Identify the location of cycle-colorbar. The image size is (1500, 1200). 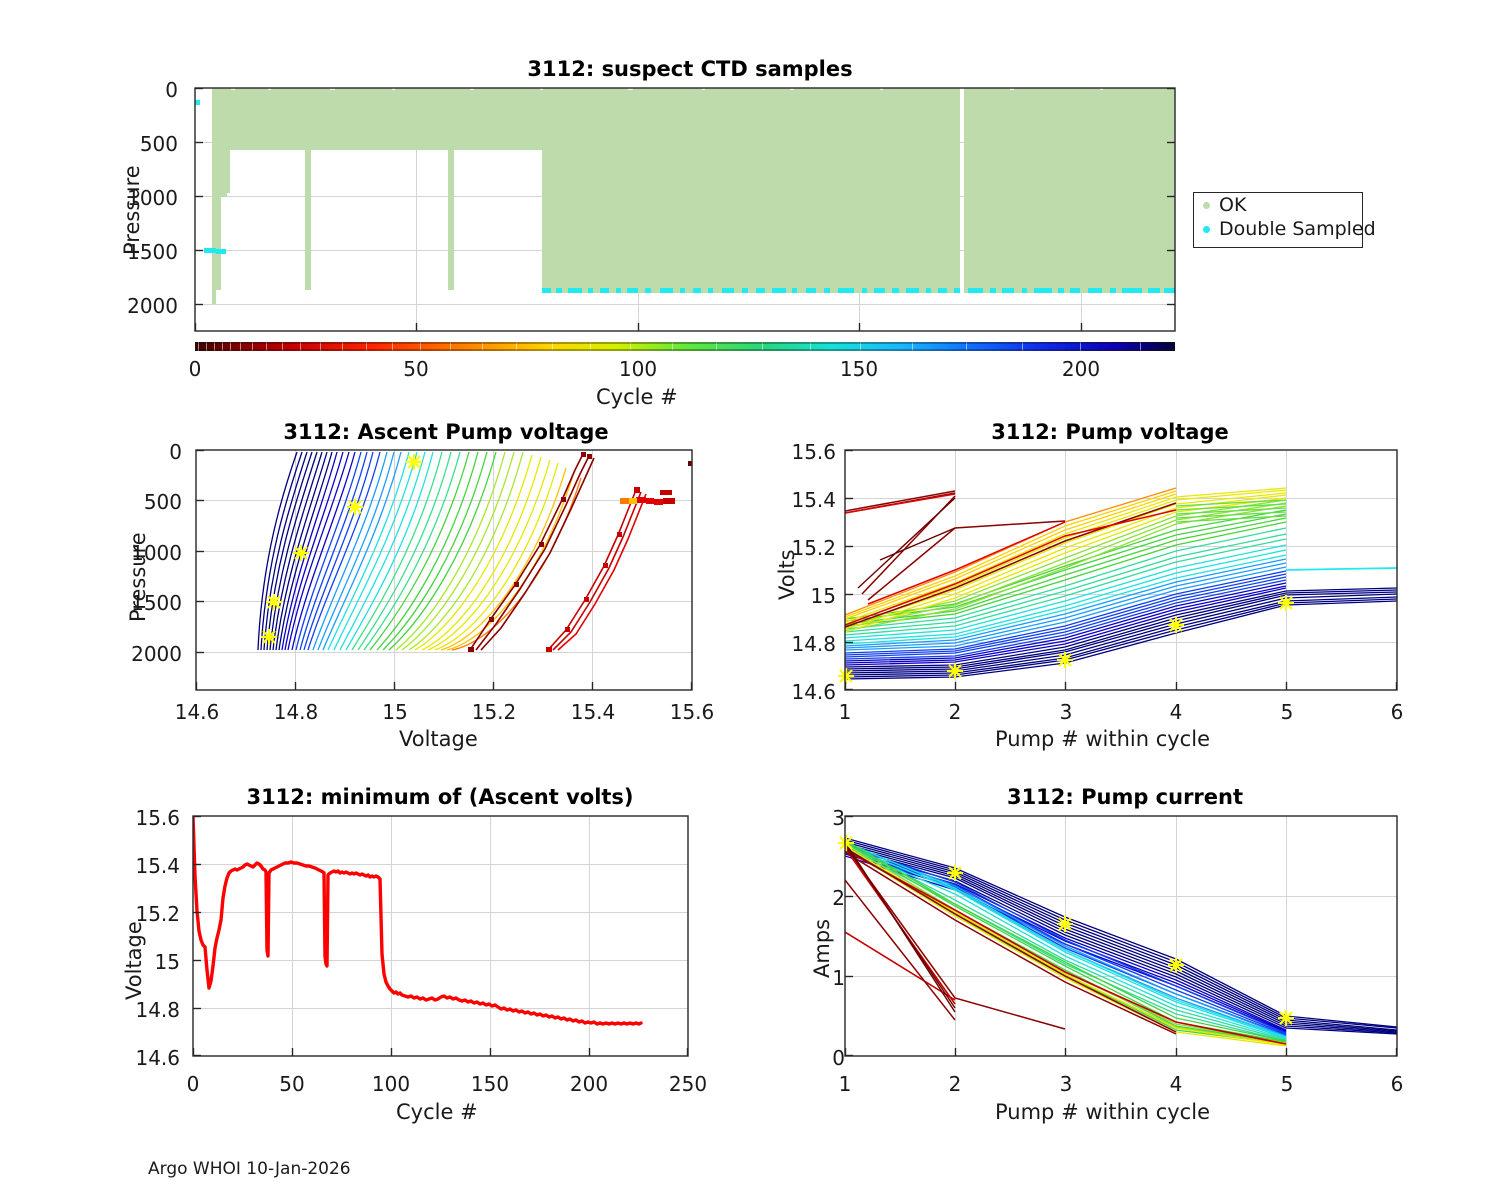
(685, 346).